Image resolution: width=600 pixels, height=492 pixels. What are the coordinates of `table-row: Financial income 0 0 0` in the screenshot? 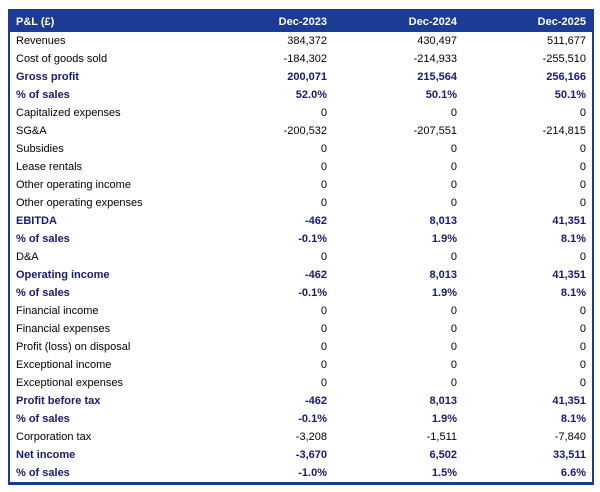 It's located at (301, 311).